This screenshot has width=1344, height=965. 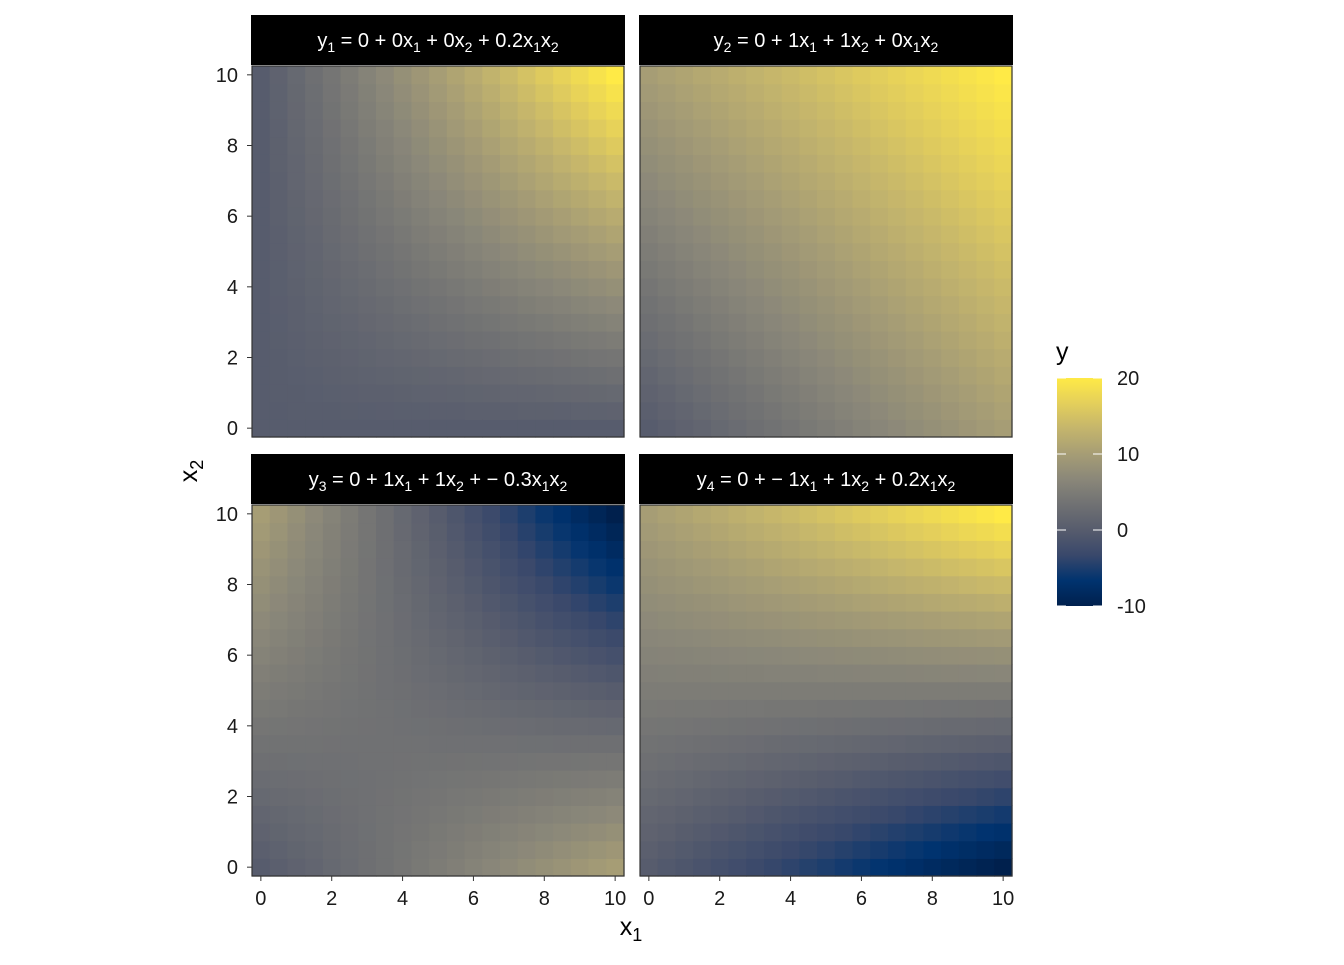 I want to click on legend-tick-label: 10, so click(x=1128, y=455).